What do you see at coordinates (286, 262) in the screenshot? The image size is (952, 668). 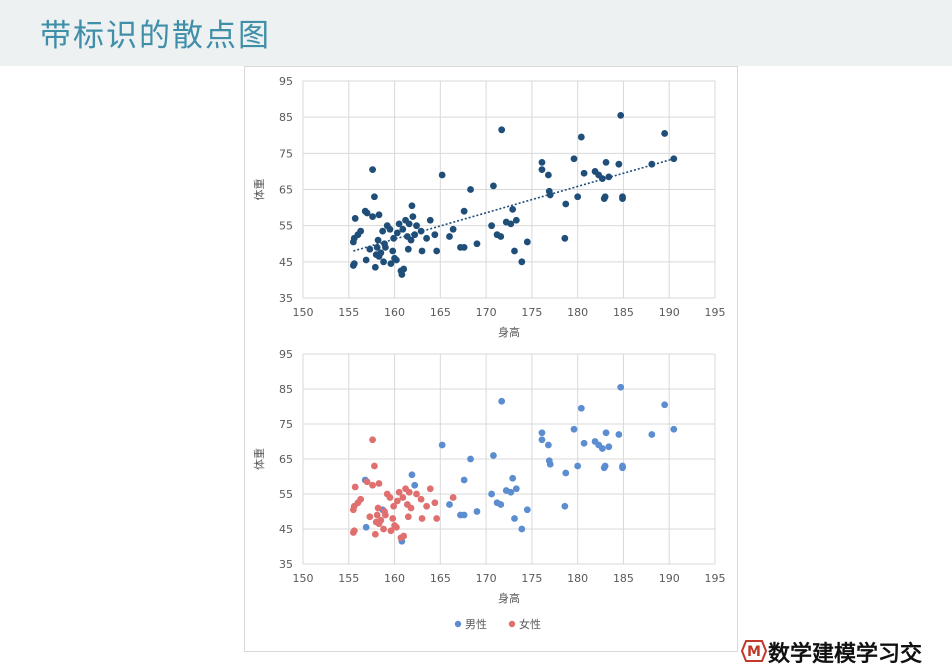 I see `y-tick-label: 45` at bounding box center [286, 262].